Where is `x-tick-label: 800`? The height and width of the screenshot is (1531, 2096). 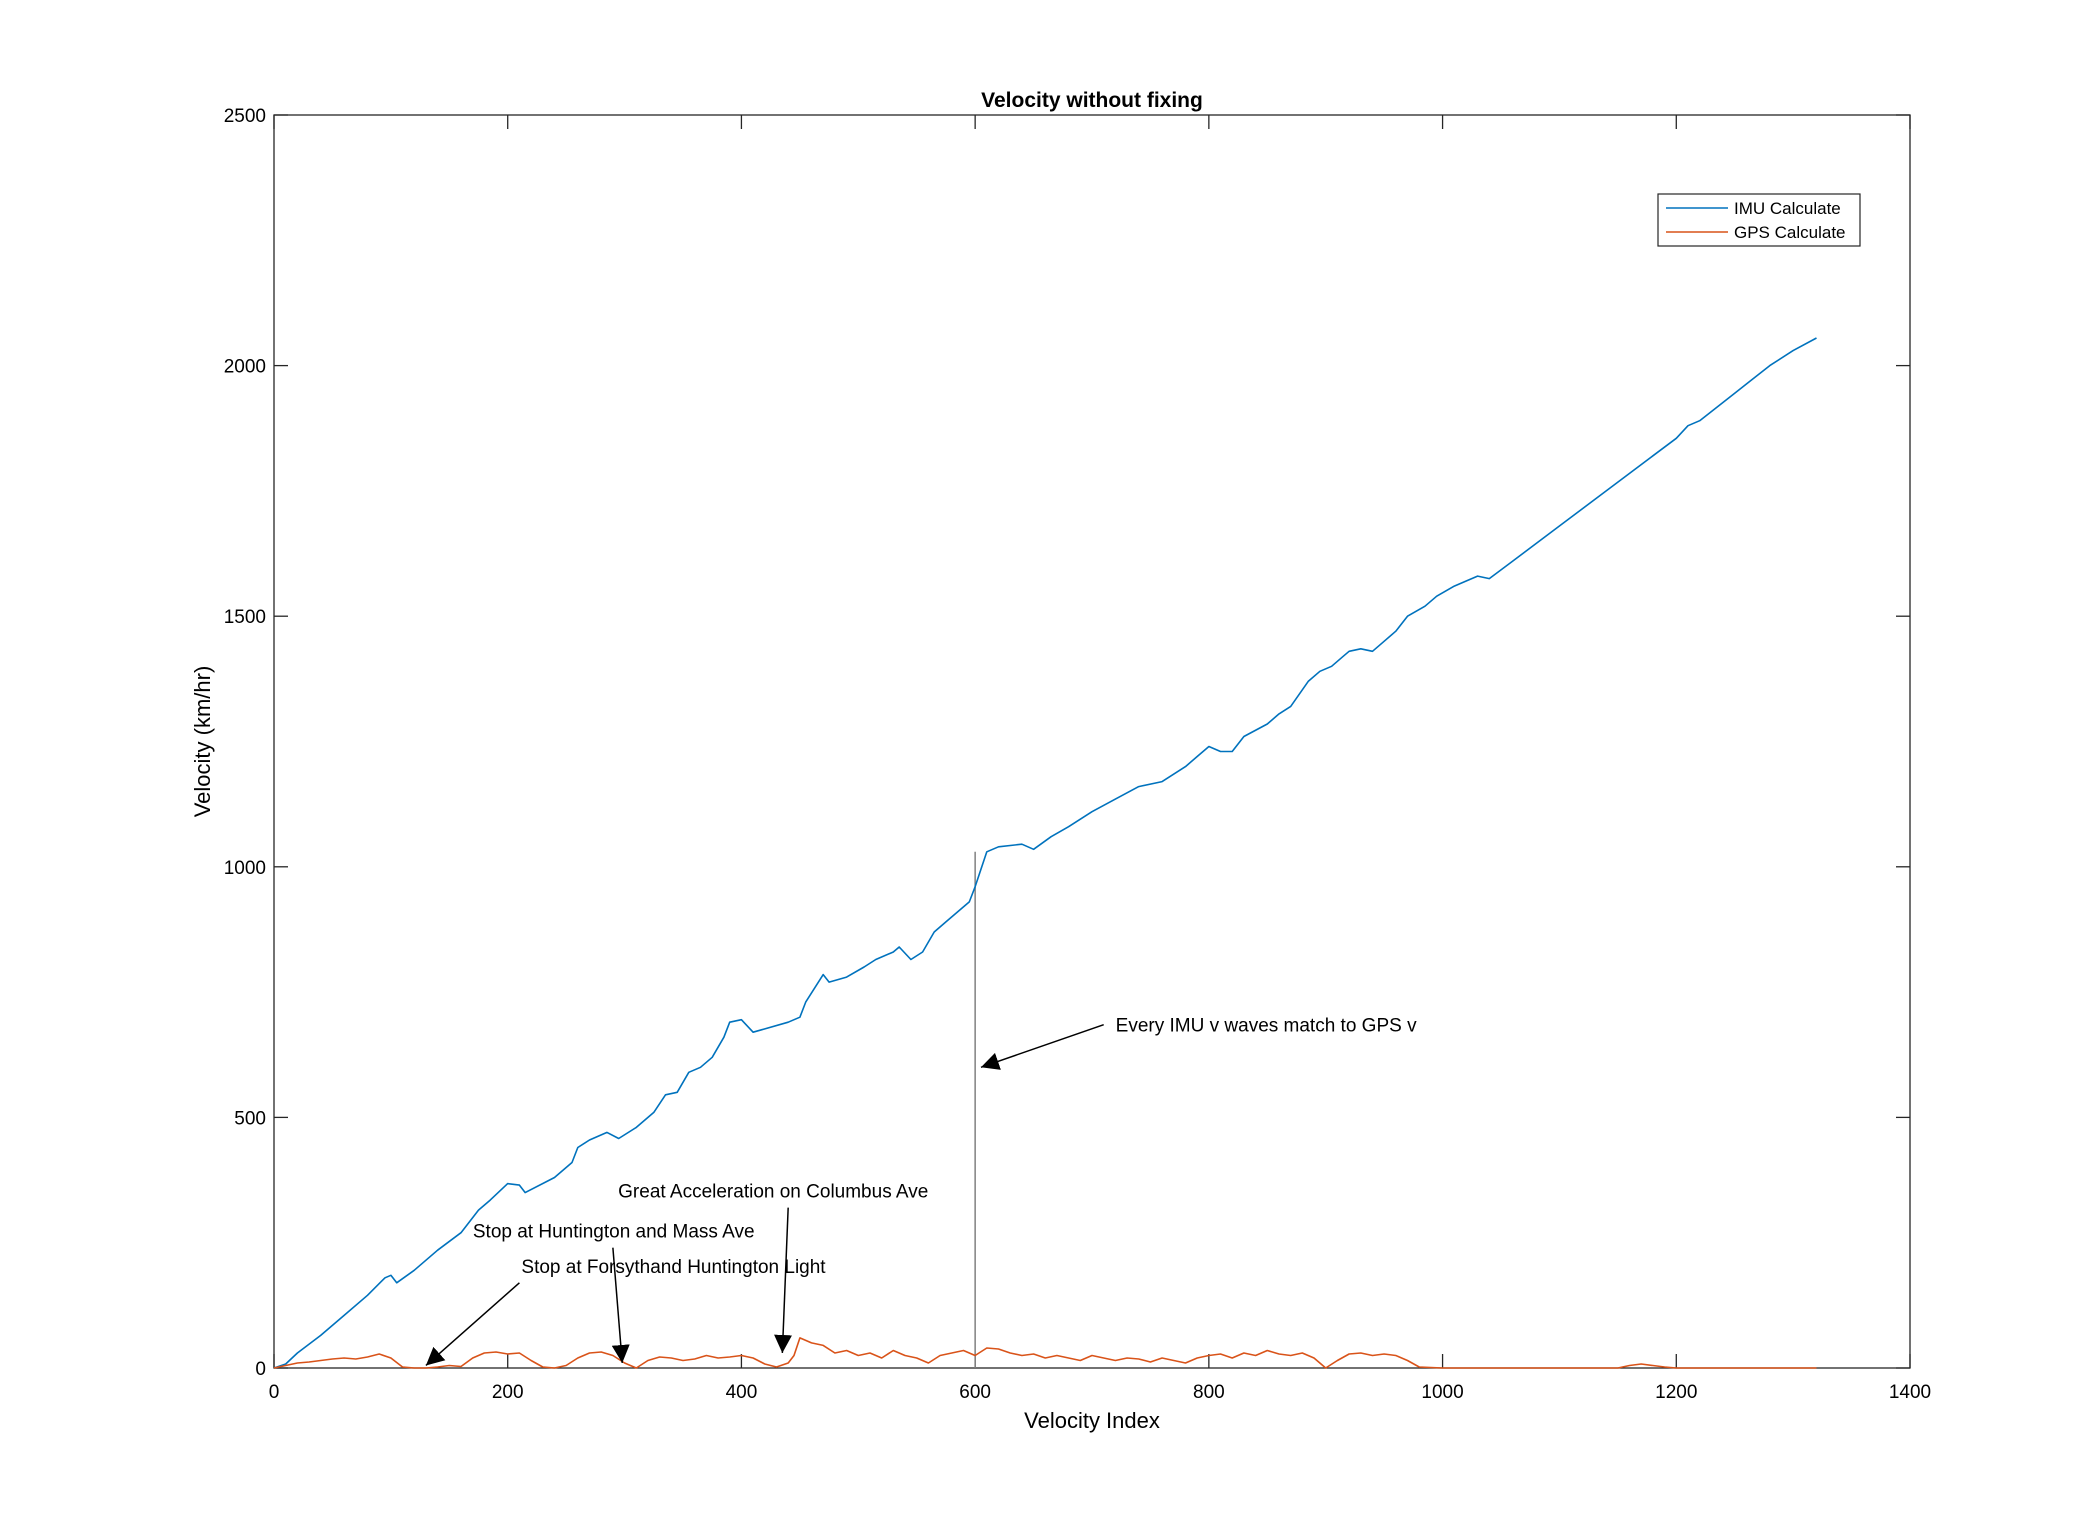
x-tick-label: 800 is located at coordinates (1209, 1392).